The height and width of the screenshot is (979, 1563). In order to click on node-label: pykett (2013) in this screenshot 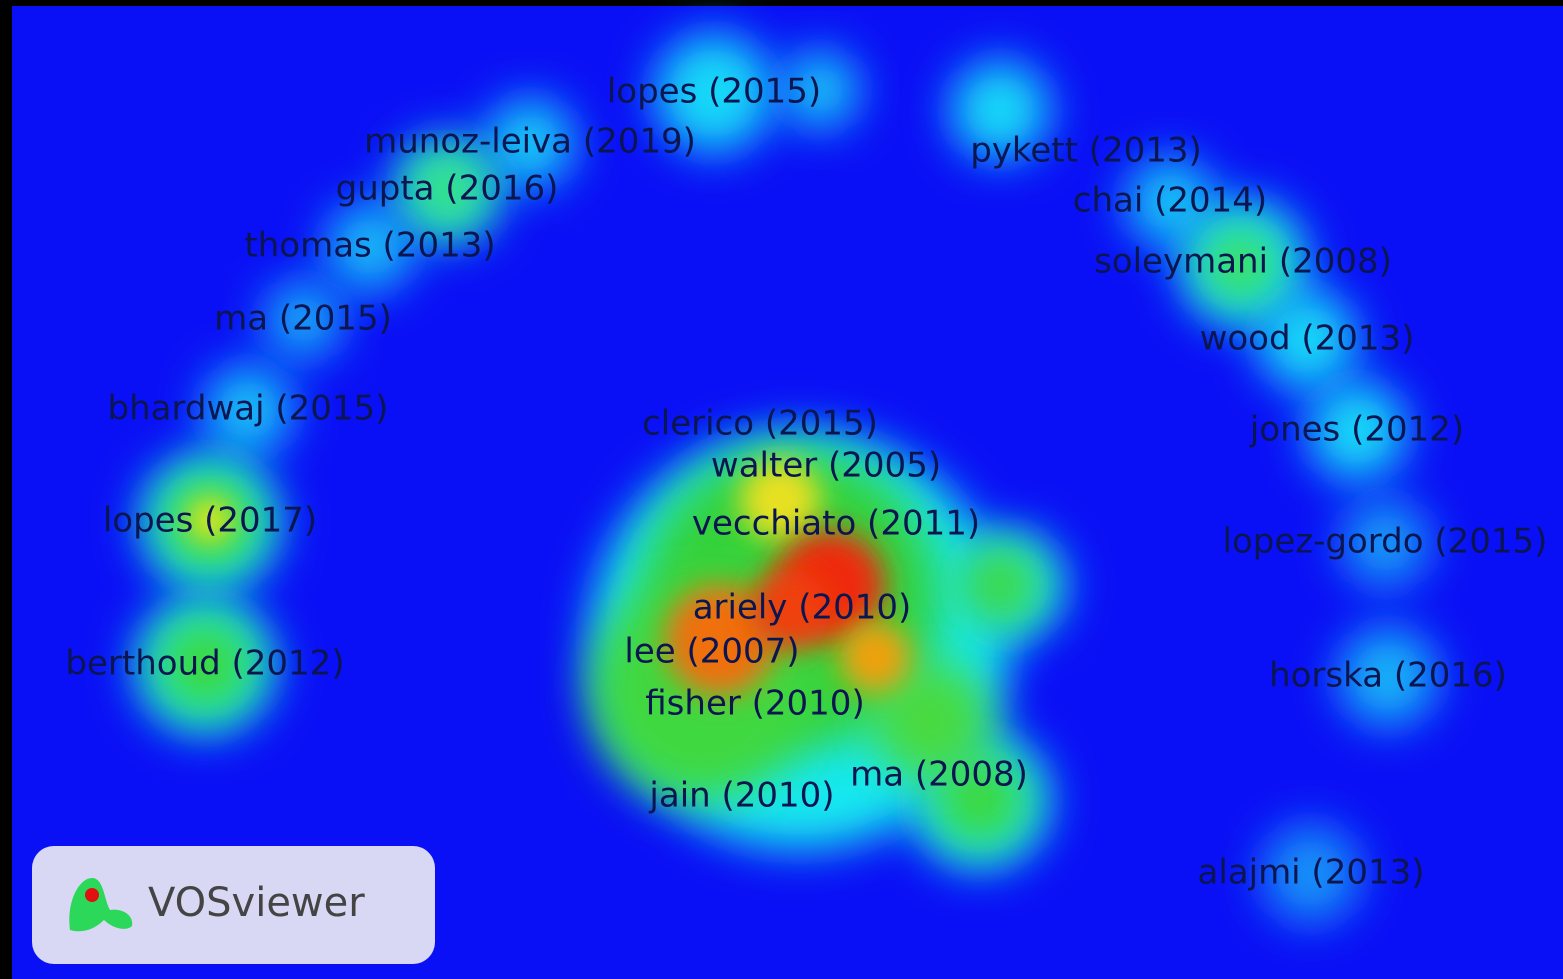, I will do `click(1086, 151)`.